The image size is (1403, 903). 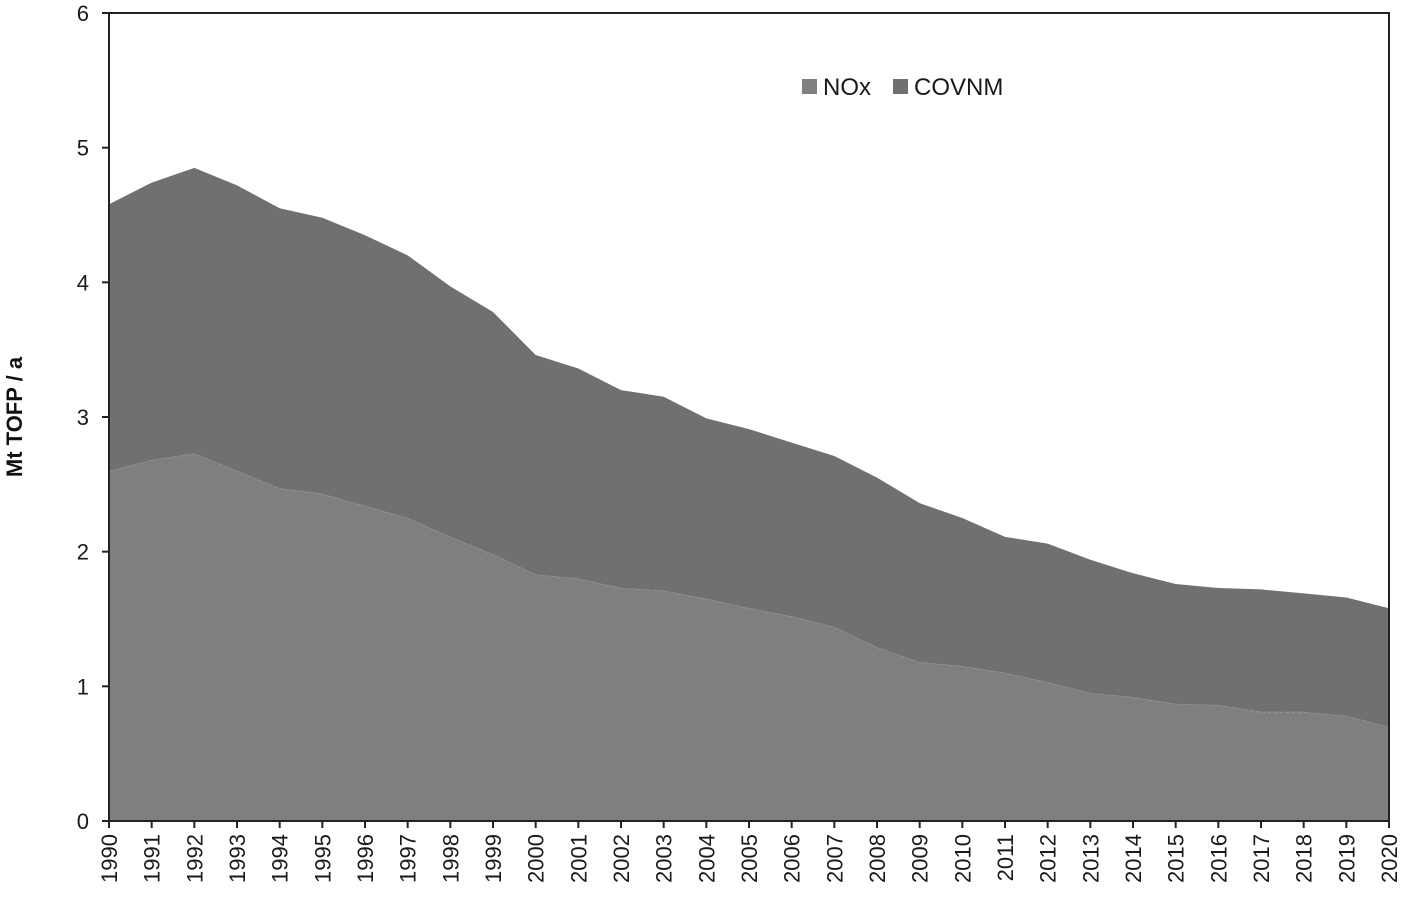 What do you see at coordinates (14, 416) in the screenshot?
I see `y-axis-title: Mt TOFP / a` at bounding box center [14, 416].